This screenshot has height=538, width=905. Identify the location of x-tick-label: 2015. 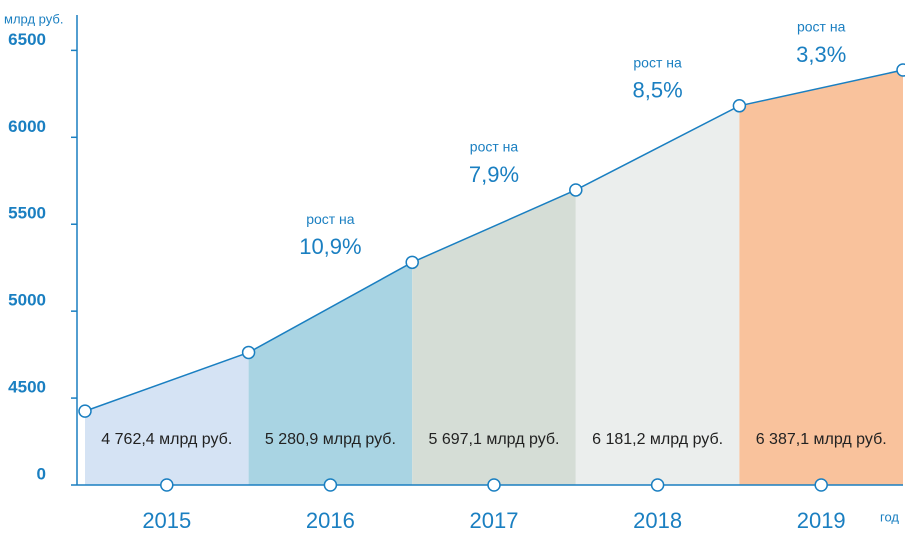
(166, 520).